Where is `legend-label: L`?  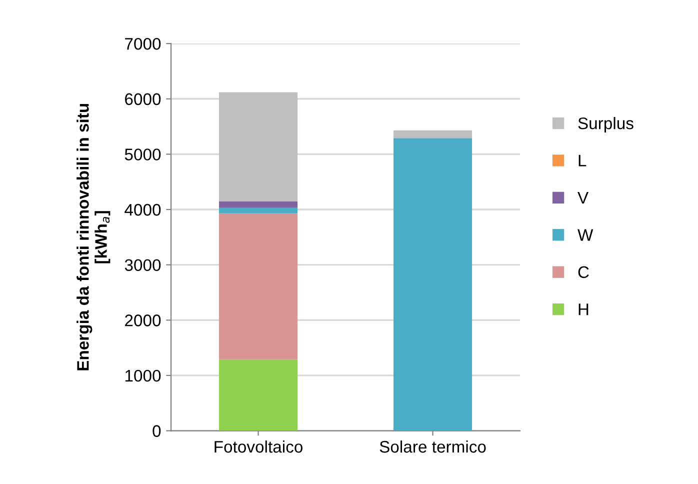 legend-label: L is located at coordinates (582, 160).